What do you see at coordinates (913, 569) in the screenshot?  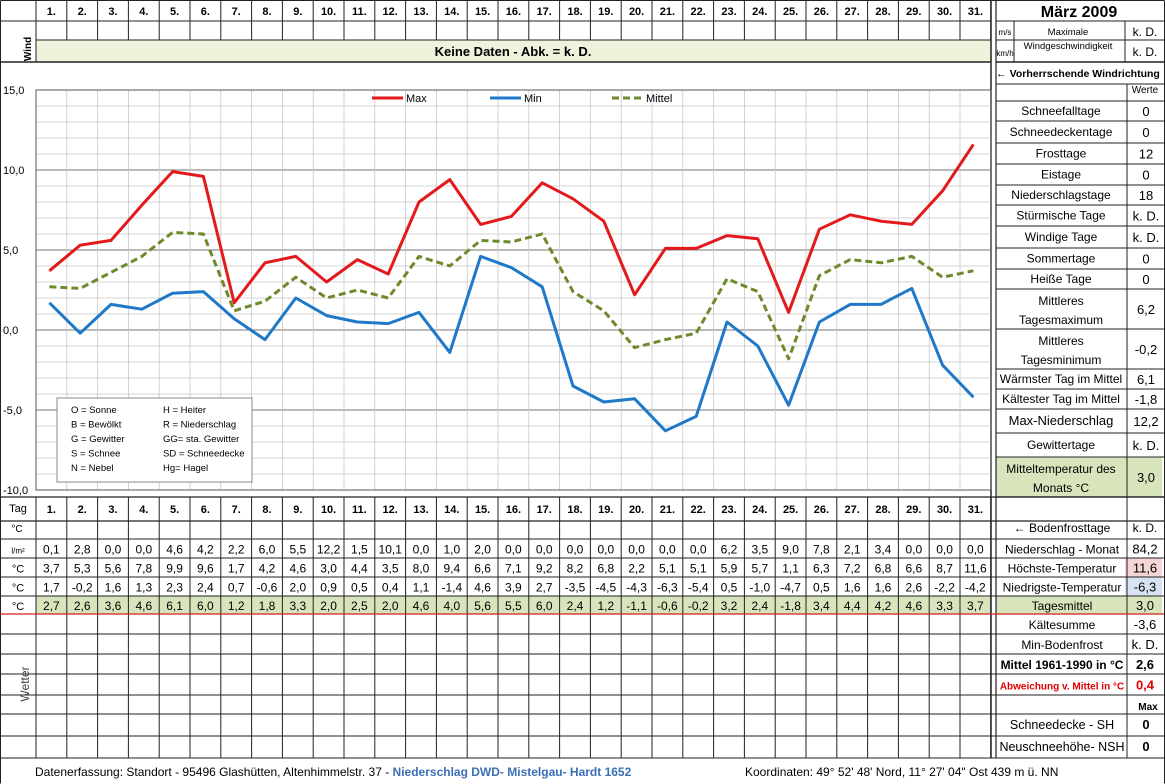 I see `day-value: 6,6` at bounding box center [913, 569].